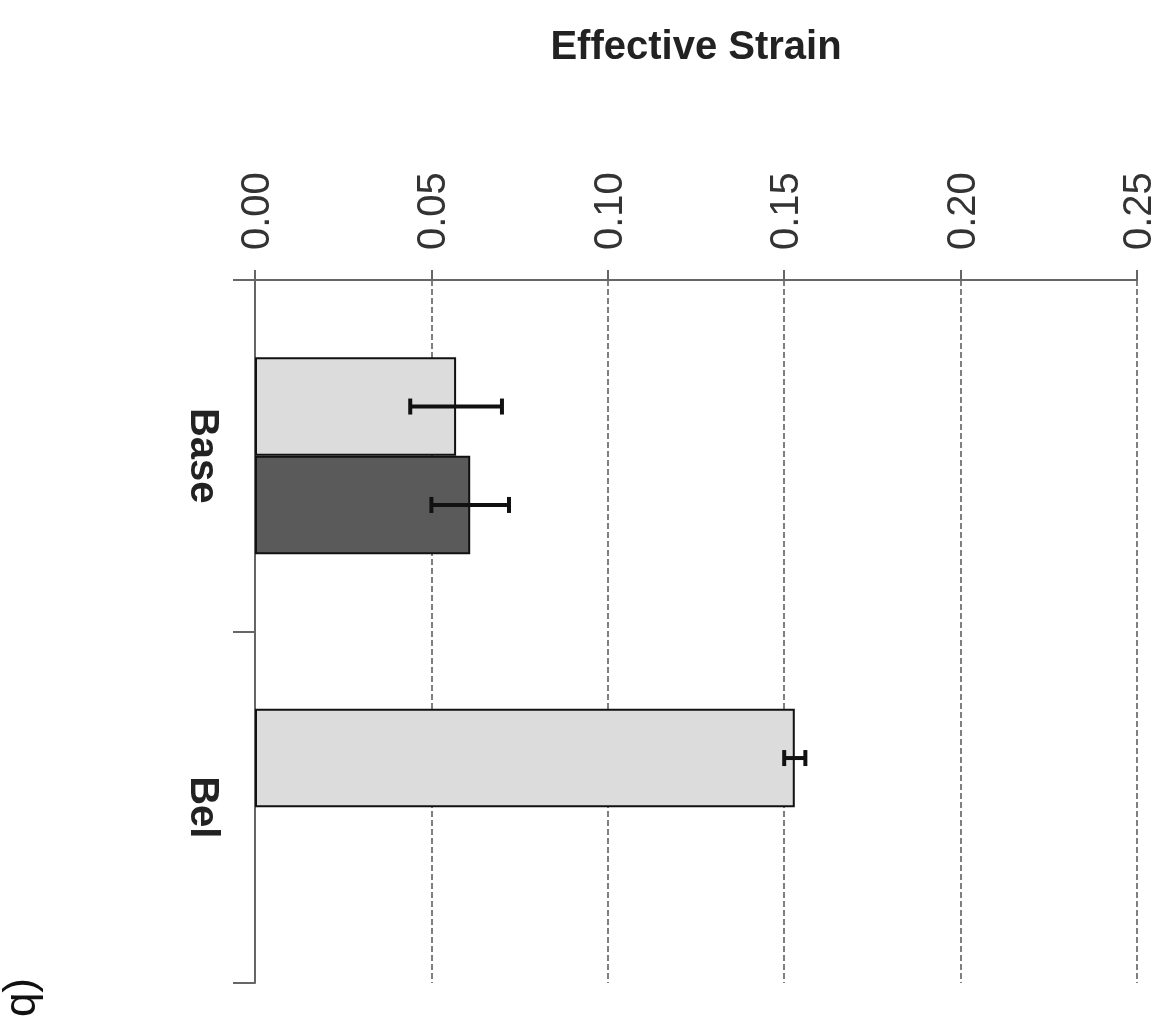 This screenshot has height=1023, width=1157. What do you see at coordinates (431, 211) in the screenshot?
I see `x-tick-label: 0.05` at bounding box center [431, 211].